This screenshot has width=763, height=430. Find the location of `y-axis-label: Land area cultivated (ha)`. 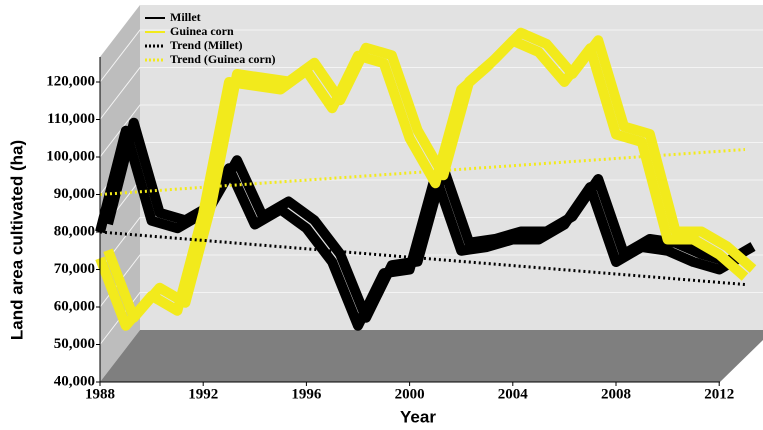

y-axis-label: Land area cultivated (ha) is located at coordinates (16, 240).